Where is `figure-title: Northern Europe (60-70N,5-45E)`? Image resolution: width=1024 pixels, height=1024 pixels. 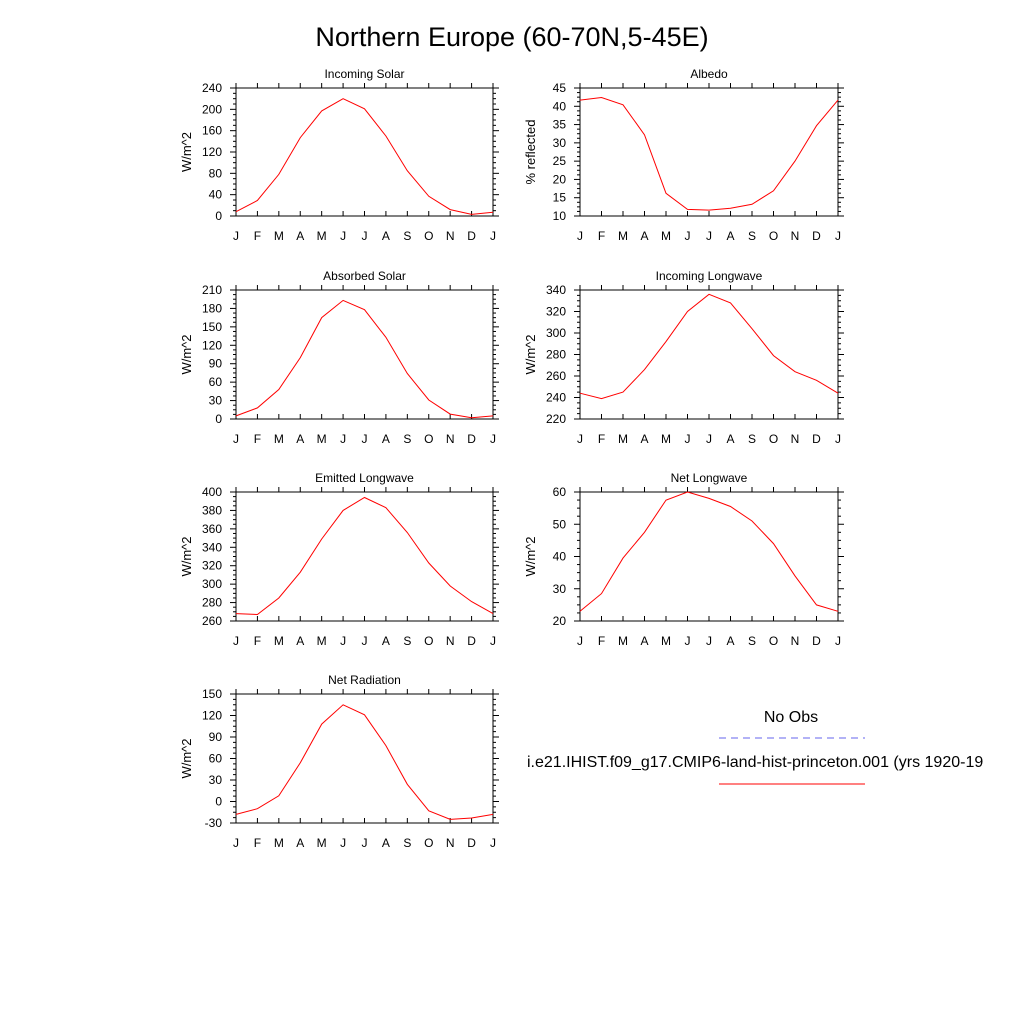
figure-title: Northern Europe (60-70N,5-45E) is located at coordinates (511, 37).